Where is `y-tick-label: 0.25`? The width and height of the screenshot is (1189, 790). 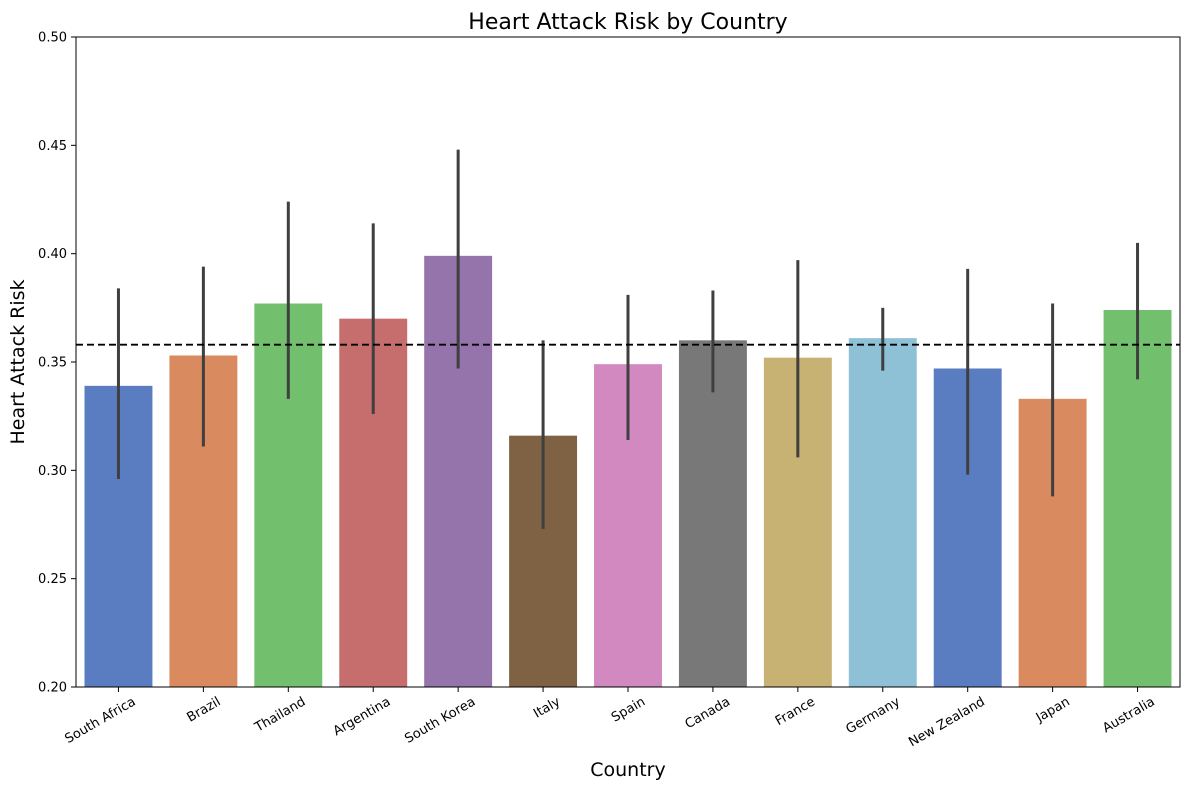
y-tick-label: 0.25 is located at coordinates (52, 579).